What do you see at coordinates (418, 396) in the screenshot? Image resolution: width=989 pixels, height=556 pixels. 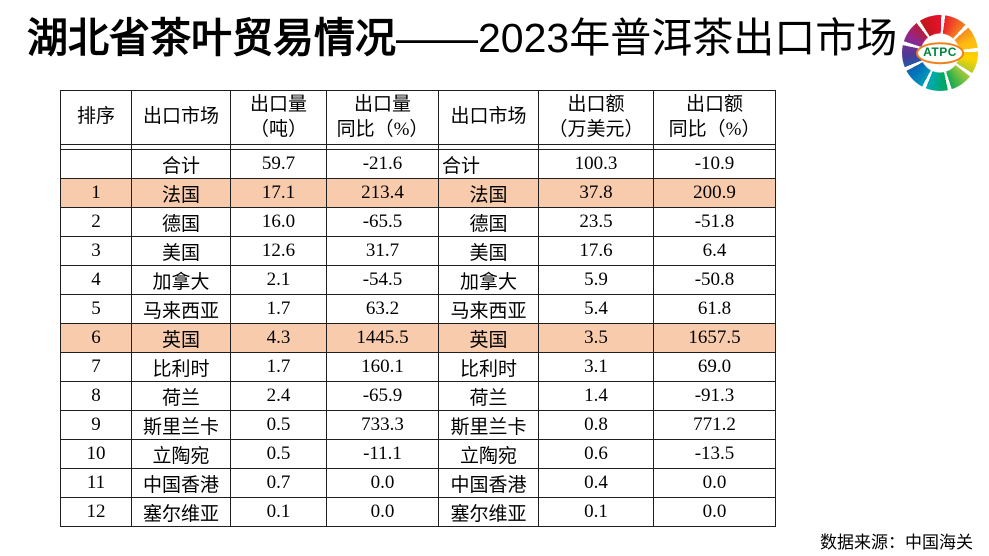 I see `table-row: 8 荷兰 2.4 -65.9 荷兰 1.4 -91.3` at bounding box center [418, 396].